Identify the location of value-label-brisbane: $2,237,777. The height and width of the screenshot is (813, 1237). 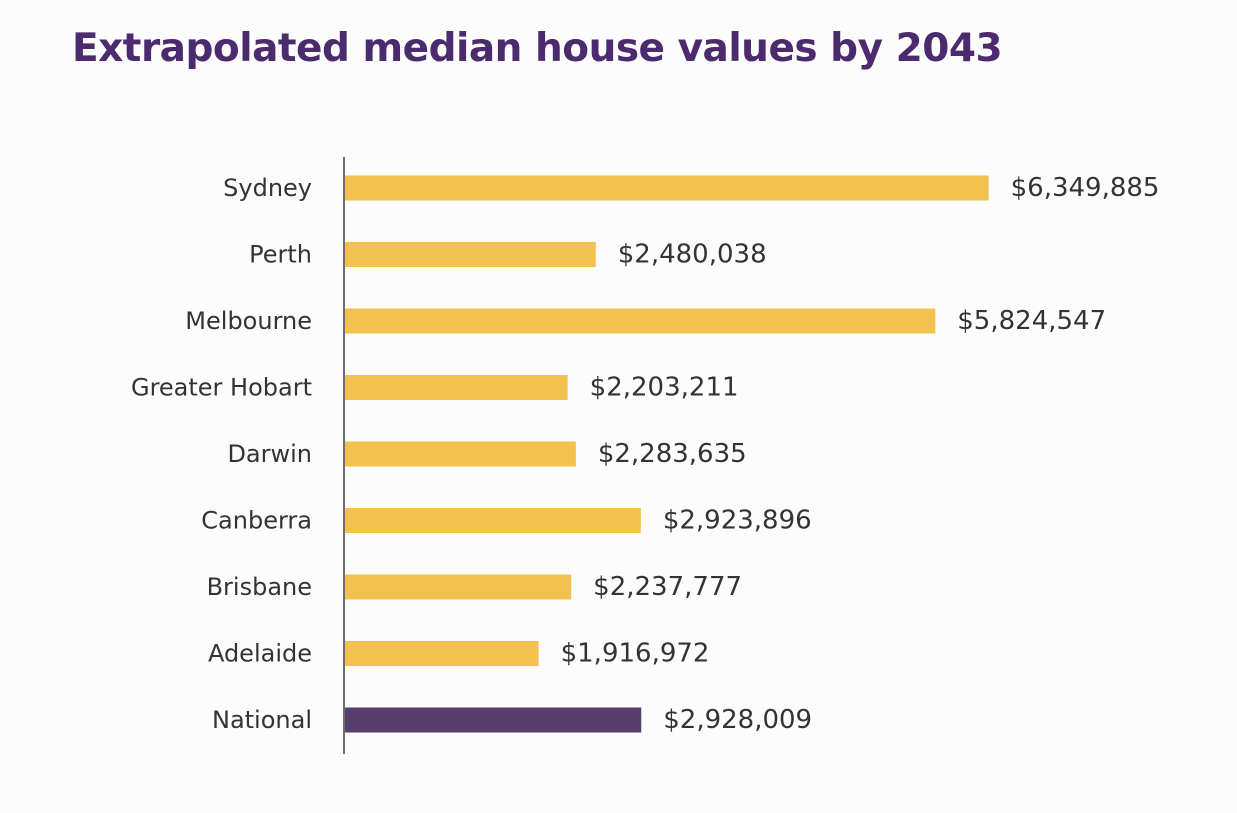
(667, 587).